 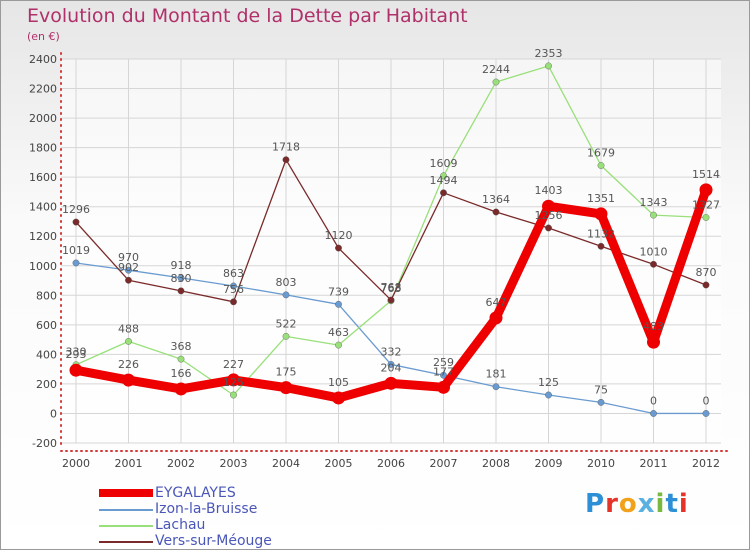 What do you see at coordinates (496, 302) in the screenshot?
I see `data-label: 647` at bounding box center [496, 302].